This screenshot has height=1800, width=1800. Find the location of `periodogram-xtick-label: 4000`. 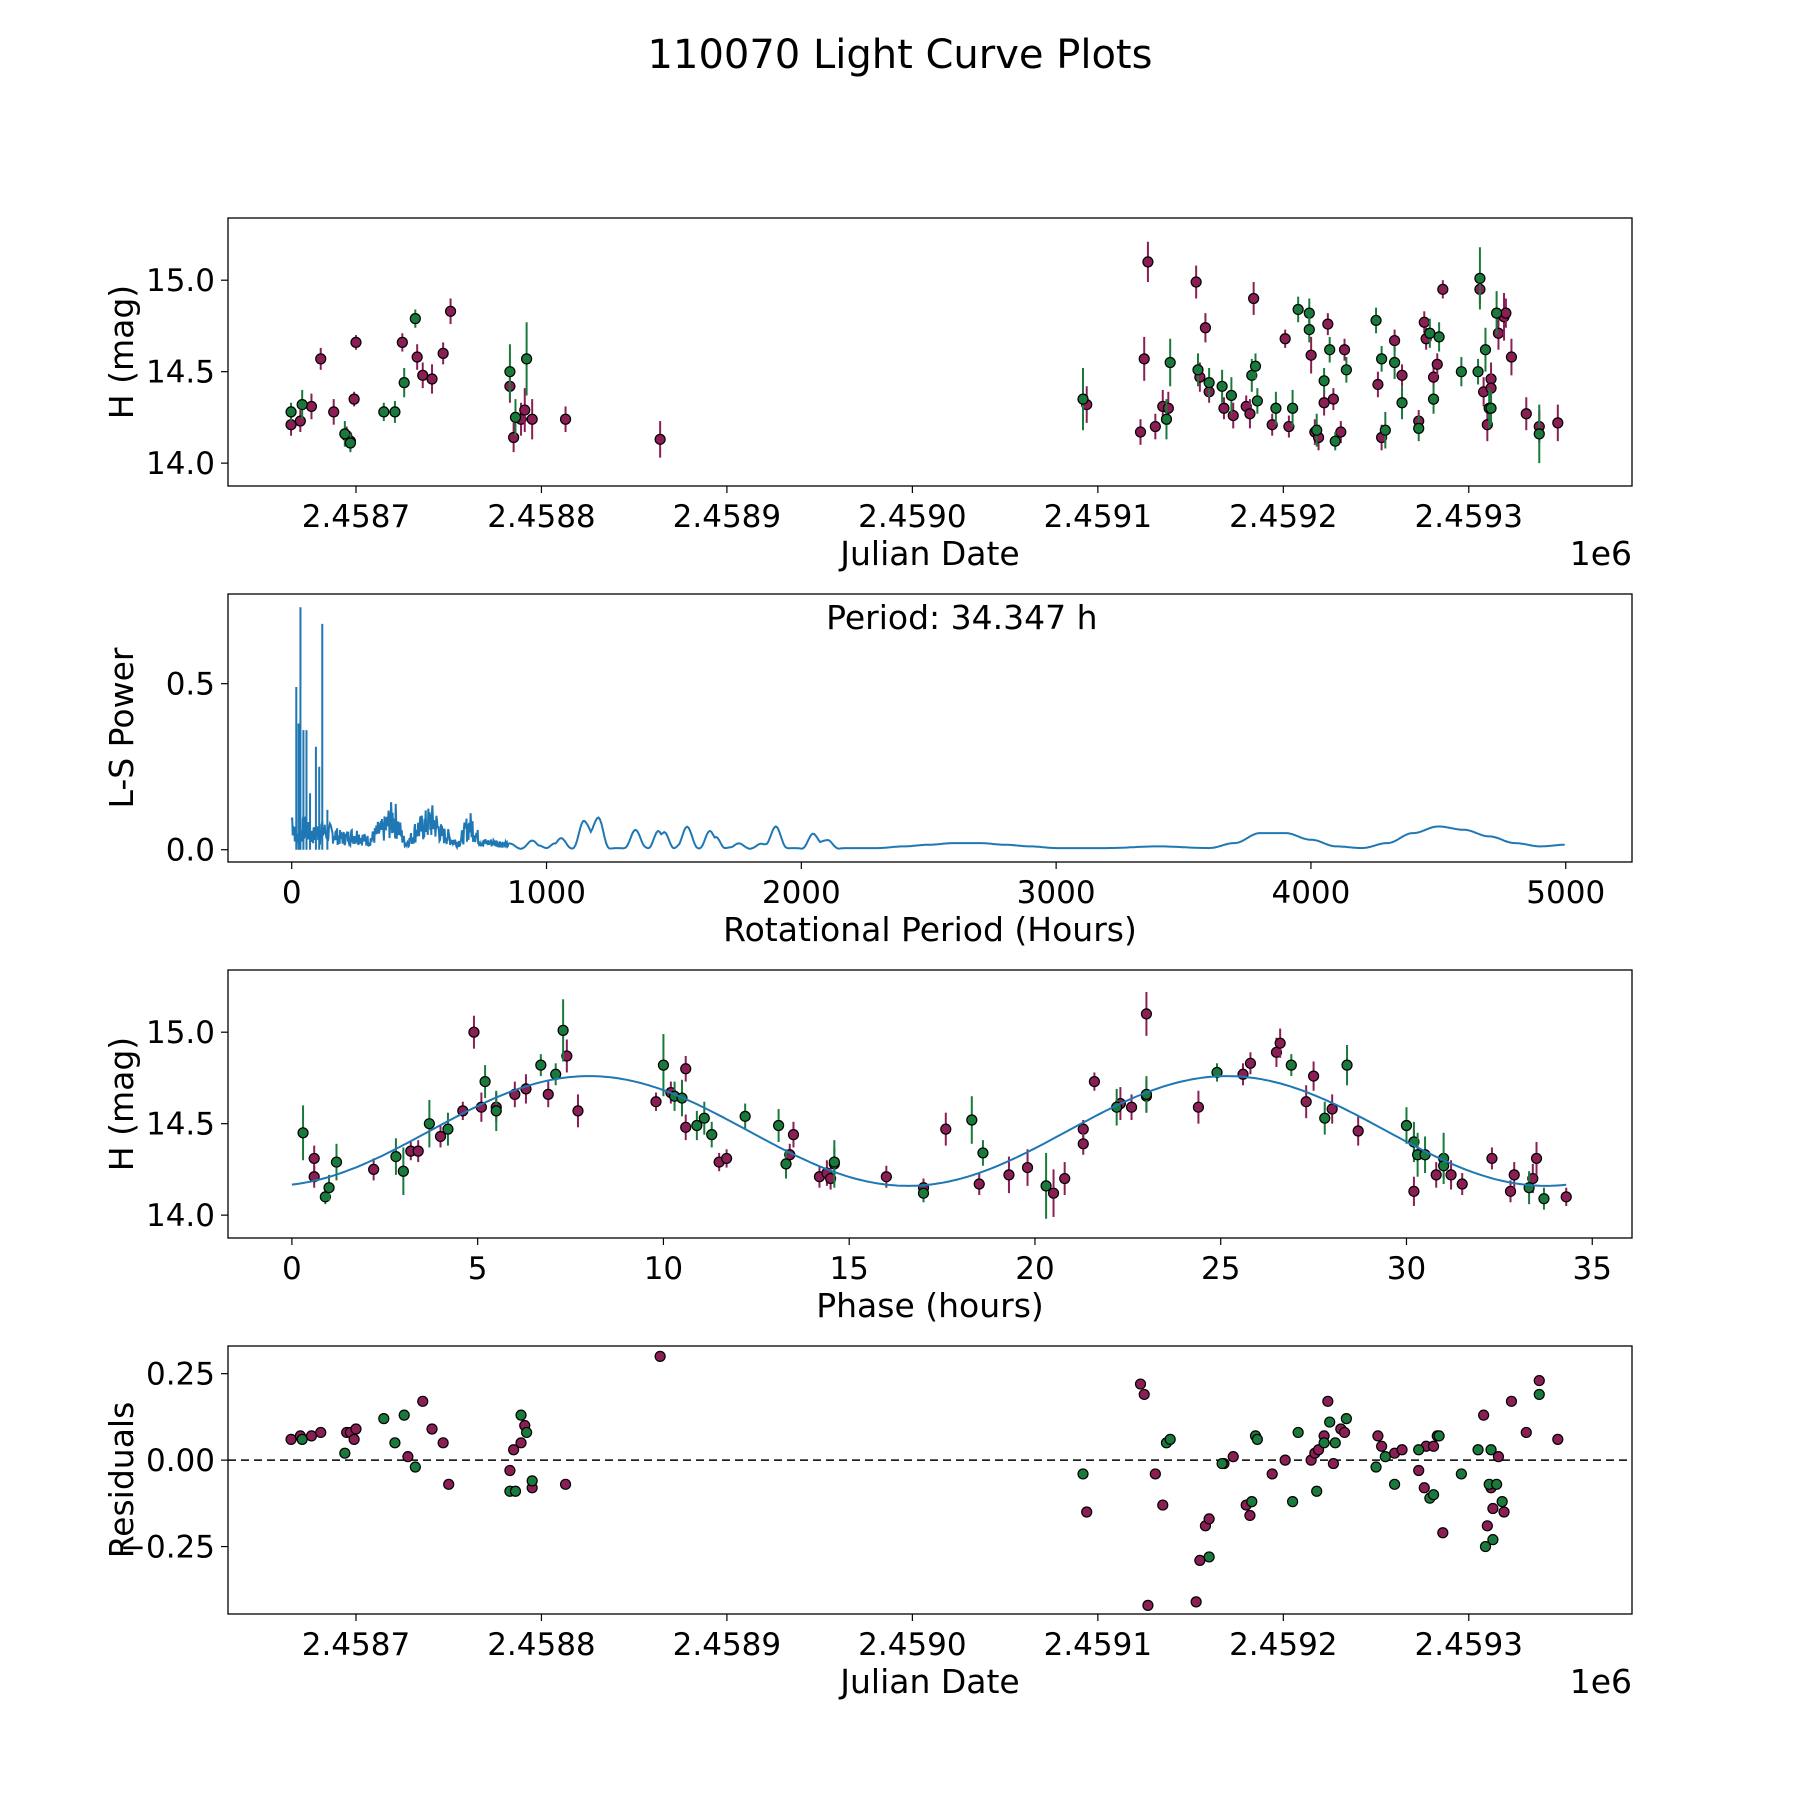

periodogram-xtick-label: 4000 is located at coordinates (1310, 893).